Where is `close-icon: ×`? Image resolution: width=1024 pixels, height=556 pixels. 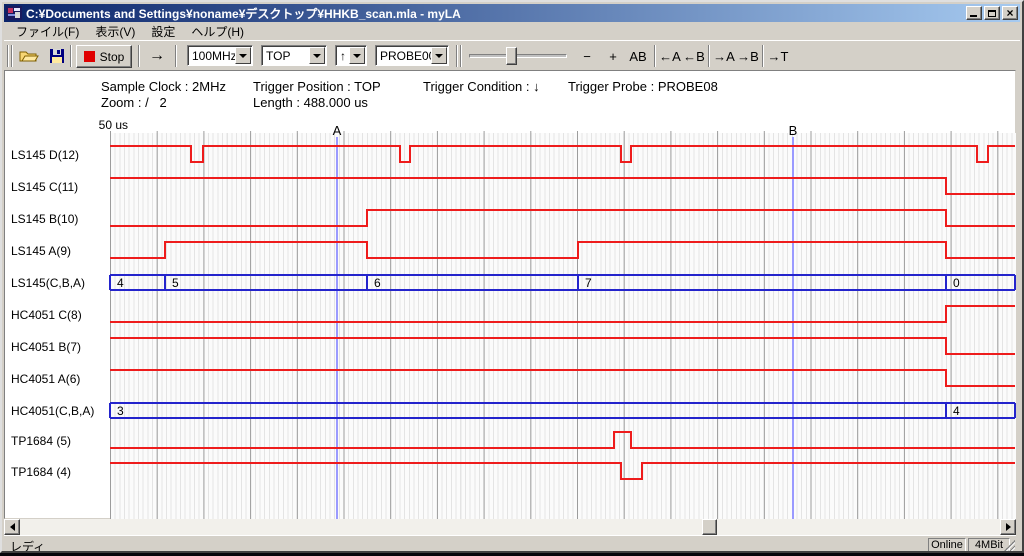 close-icon: × is located at coordinates (1010, 13).